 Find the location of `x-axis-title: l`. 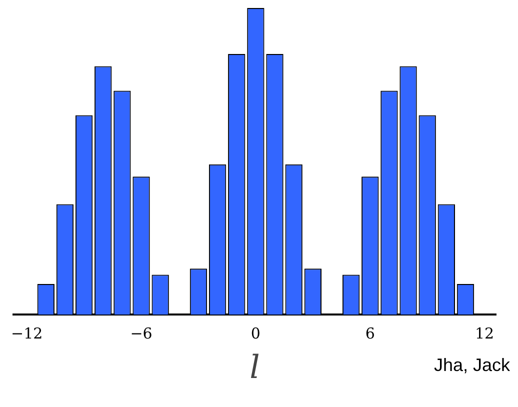

x-axis-title: l is located at coordinates (255, 367).